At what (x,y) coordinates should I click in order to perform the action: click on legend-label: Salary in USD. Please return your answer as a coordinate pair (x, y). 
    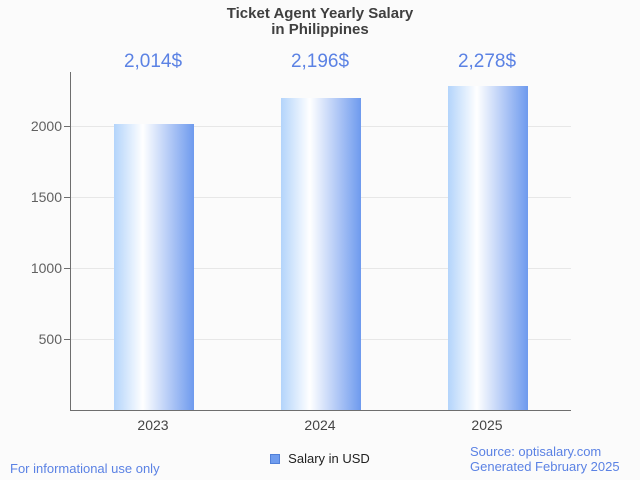
    Looking at the image, I should click on (329, 458).